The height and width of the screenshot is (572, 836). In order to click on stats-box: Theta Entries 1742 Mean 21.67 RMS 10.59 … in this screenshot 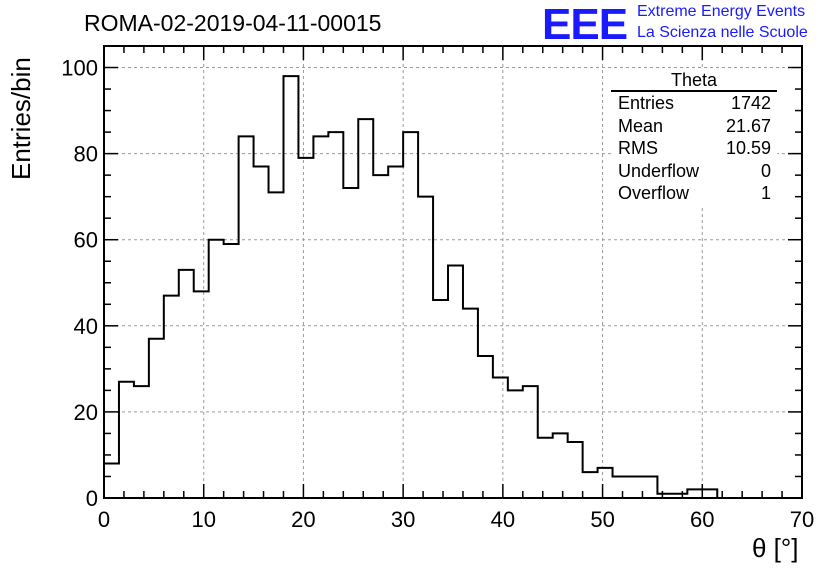, I will do `click(694, 137)`.